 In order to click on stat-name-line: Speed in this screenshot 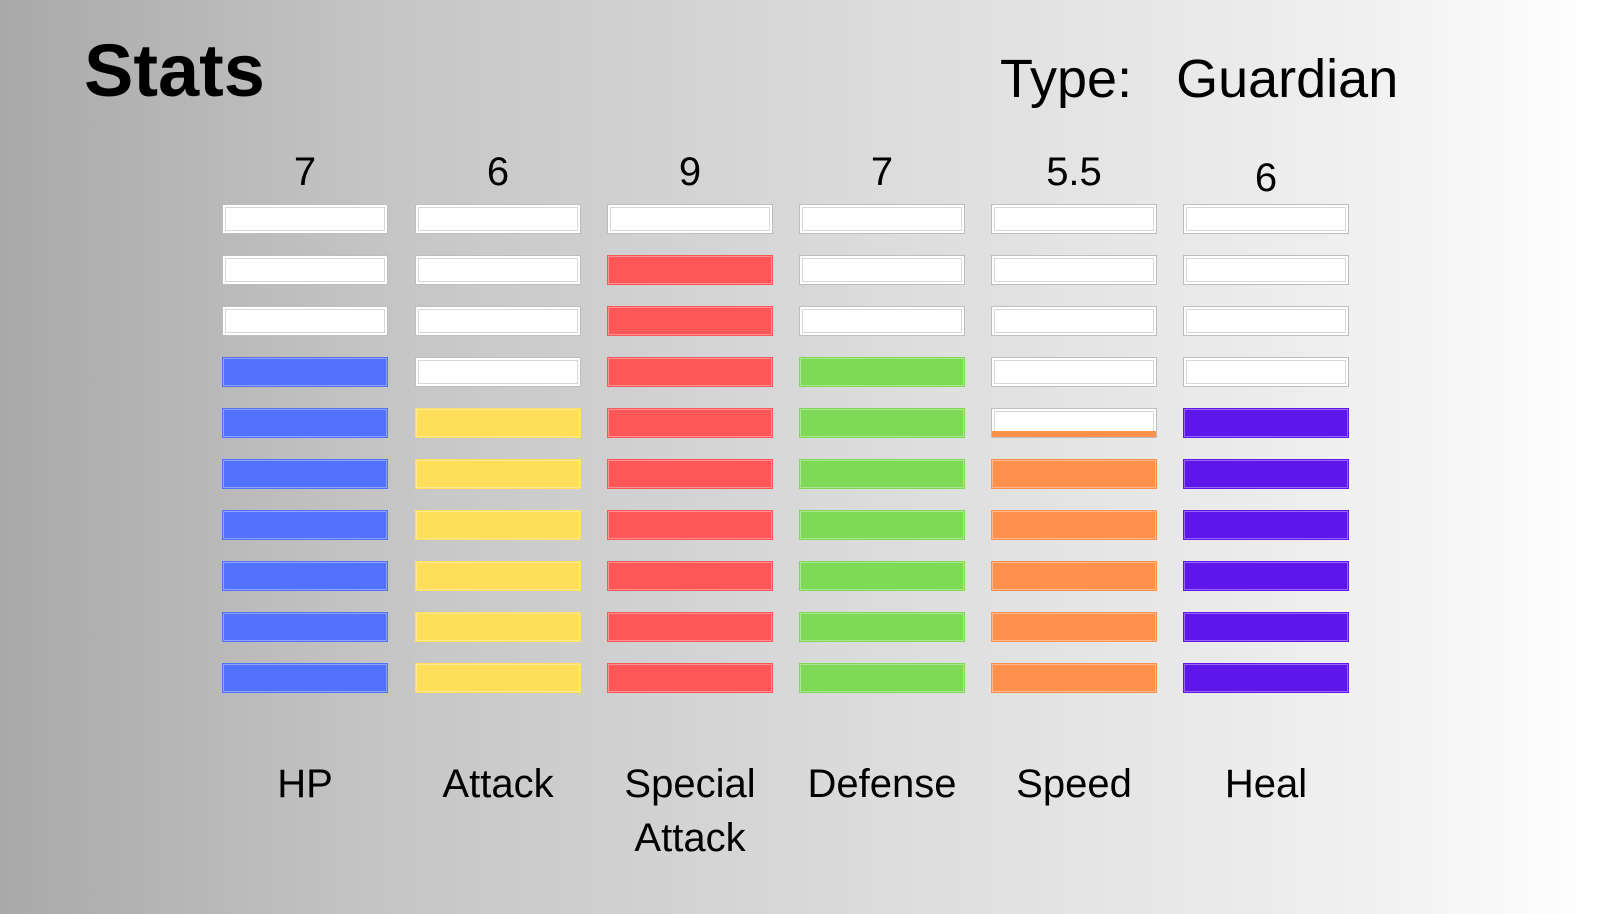, I will do `click(1074, 784)`.